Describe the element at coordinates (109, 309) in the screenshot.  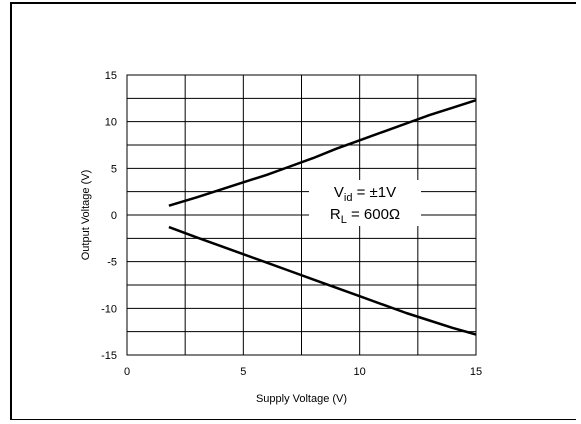
I see `y-tick-label: -10` at that location.